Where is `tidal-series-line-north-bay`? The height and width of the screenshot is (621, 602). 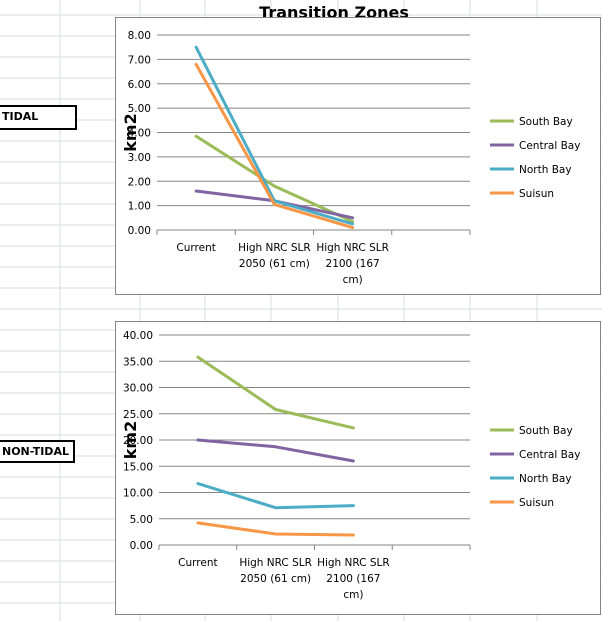 tidal-series-line-north-bay is located at coordinates (274, 135).